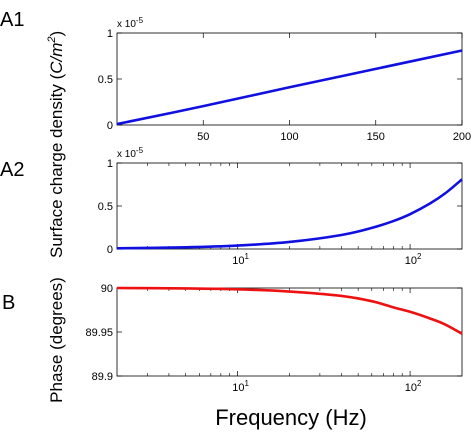  What do you see at coordinates (107, 289) in the screenshot?
I see `y-tick-label: 90` at bounding box center [107, 289].